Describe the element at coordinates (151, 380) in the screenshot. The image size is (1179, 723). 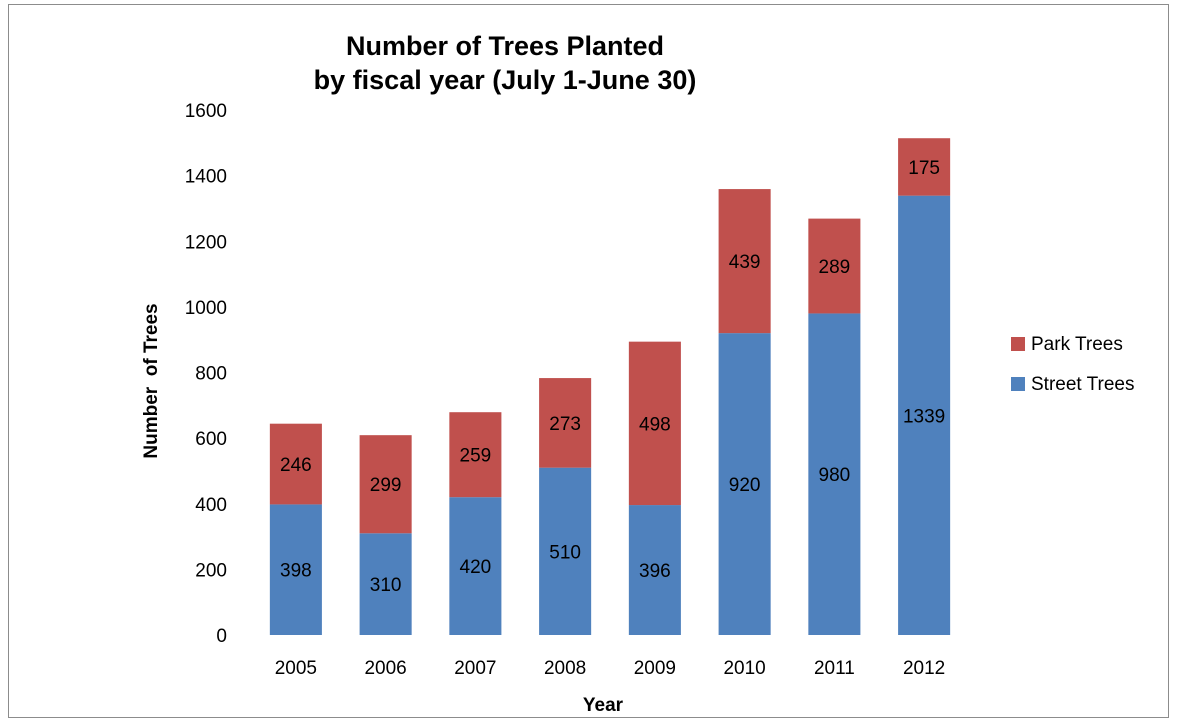
I see `y-axis-title: Number of Trees` at that location.